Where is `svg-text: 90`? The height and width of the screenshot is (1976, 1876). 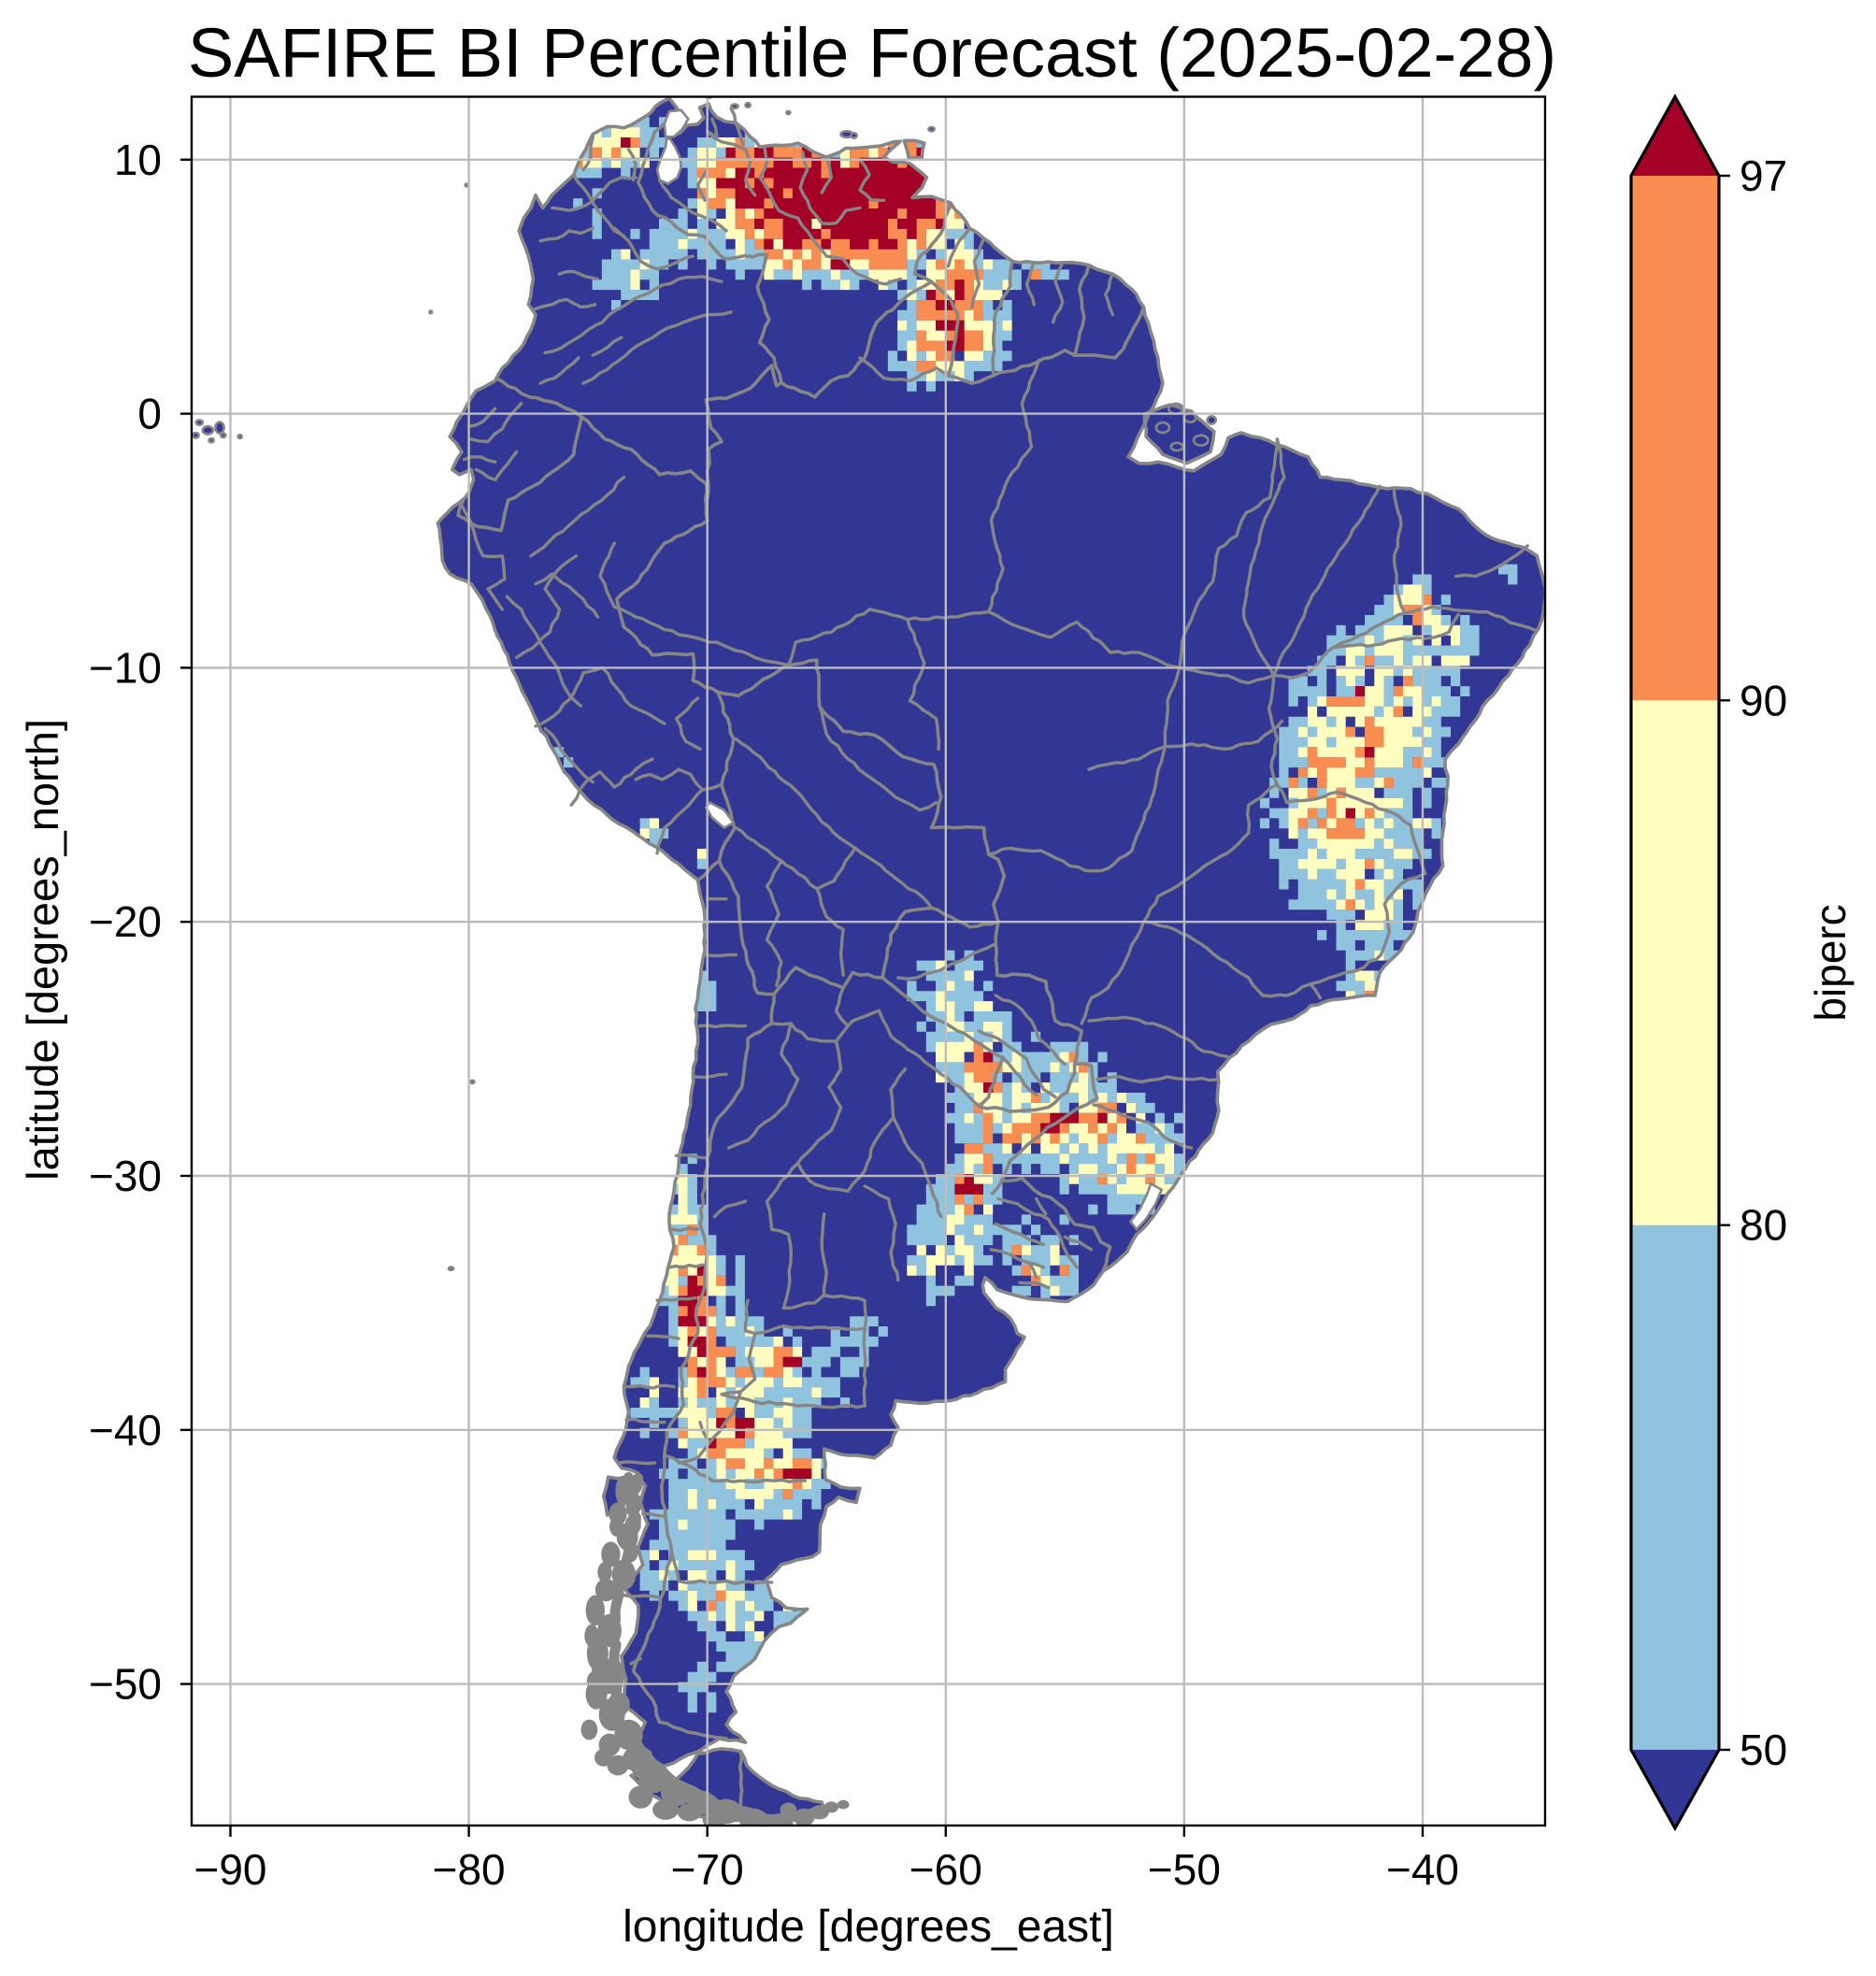
svg-text: 90 is located at coordinates (1764, 700).